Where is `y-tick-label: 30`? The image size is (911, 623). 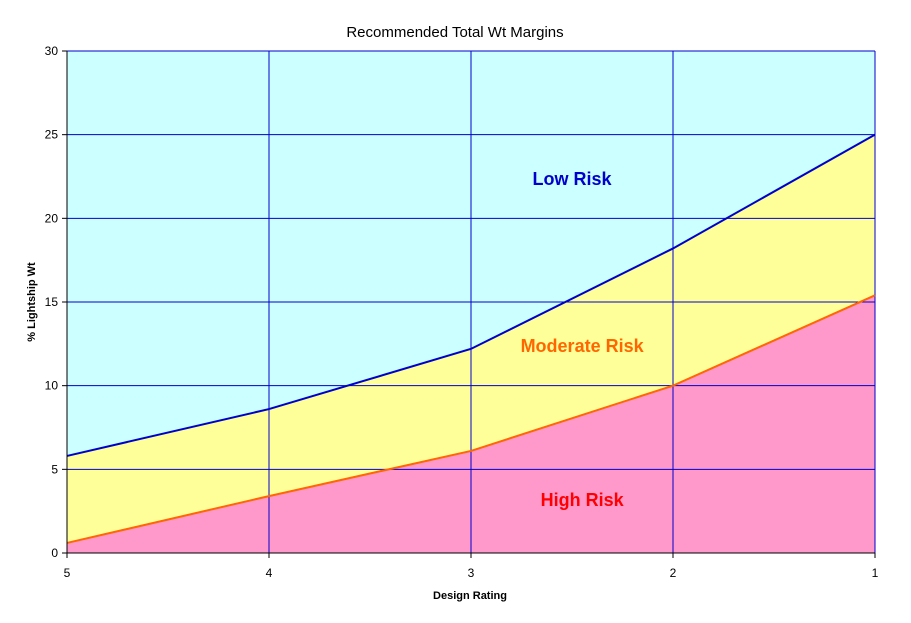
y-tick-label: 30 is located at coordinates (52, 51).